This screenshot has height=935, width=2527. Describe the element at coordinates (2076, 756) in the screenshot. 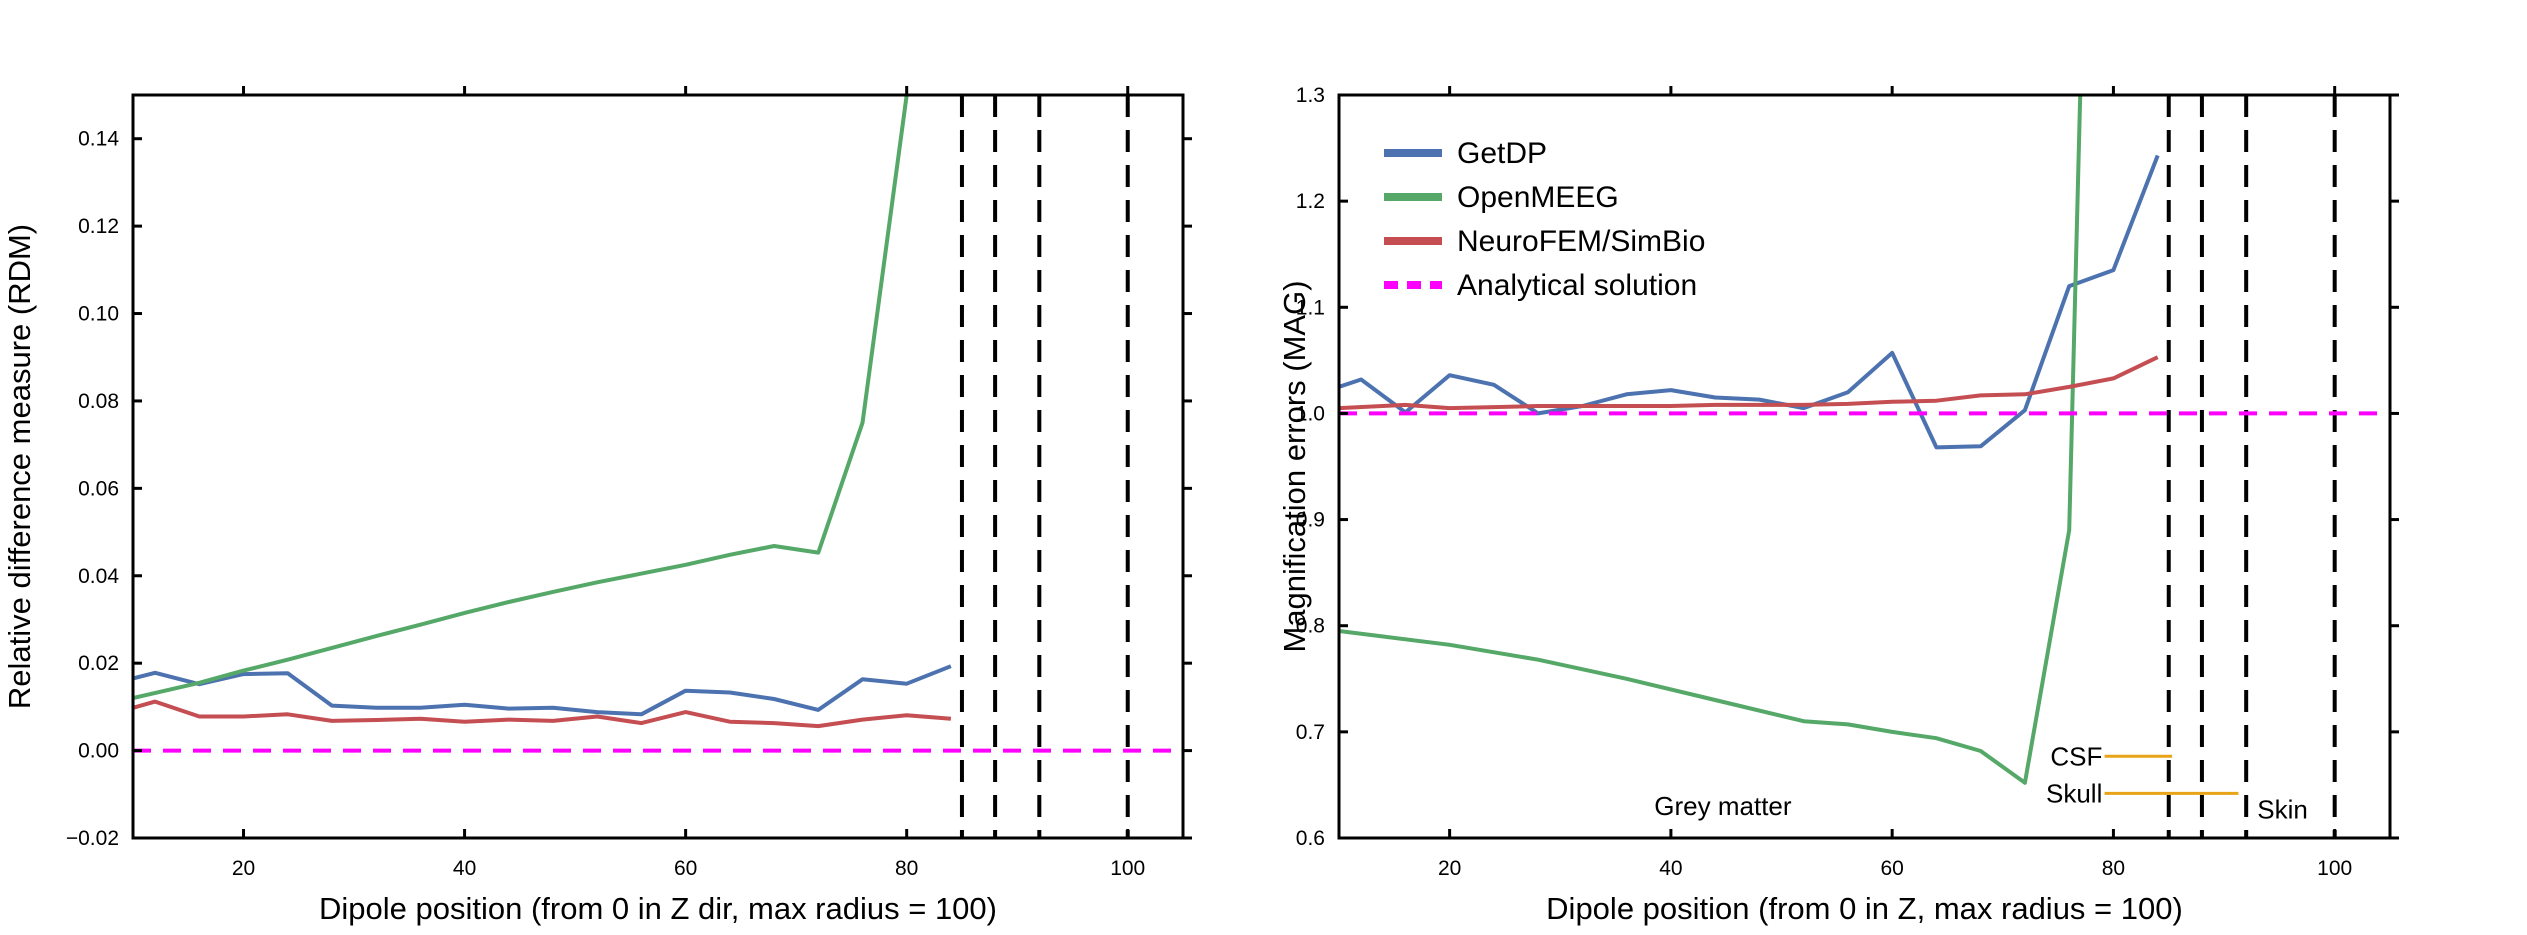

I see `annotation-csf: CSF` at that location.